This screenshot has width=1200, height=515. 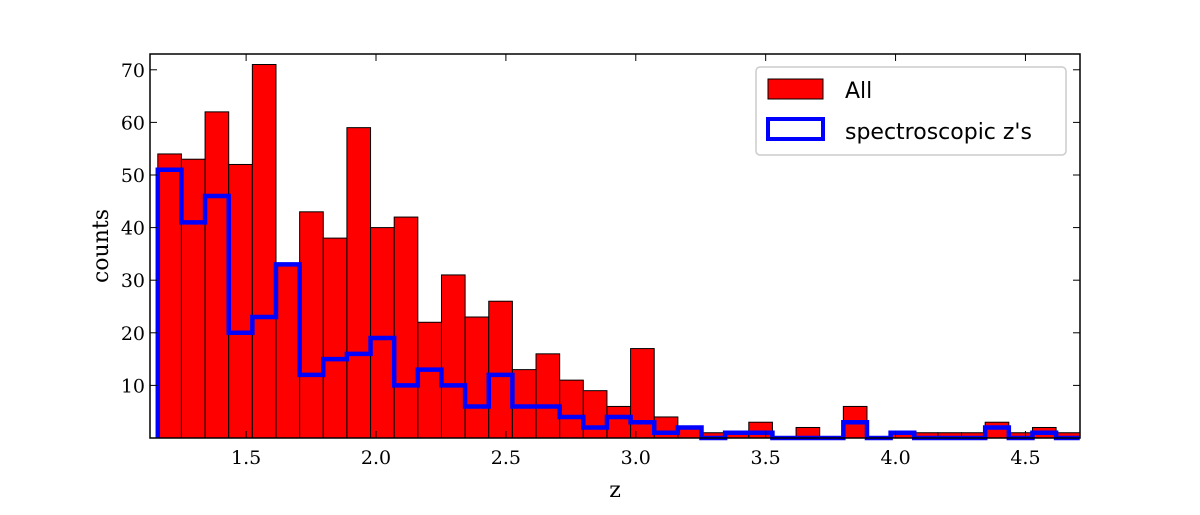 I want to click on x-tick-label: 2.5, so click(x=506, y=458).